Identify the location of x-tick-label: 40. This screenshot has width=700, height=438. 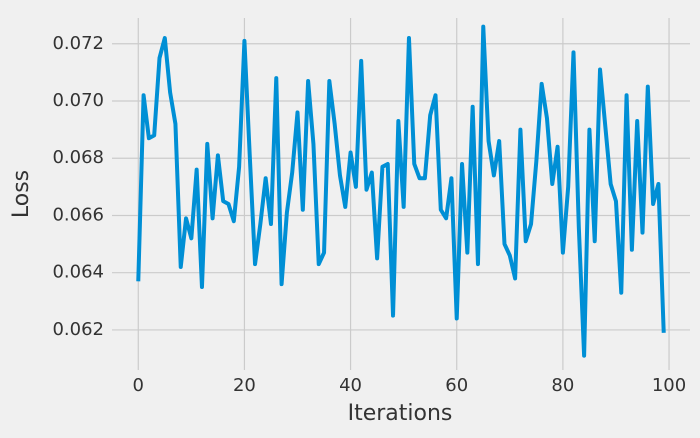
(350, 385).